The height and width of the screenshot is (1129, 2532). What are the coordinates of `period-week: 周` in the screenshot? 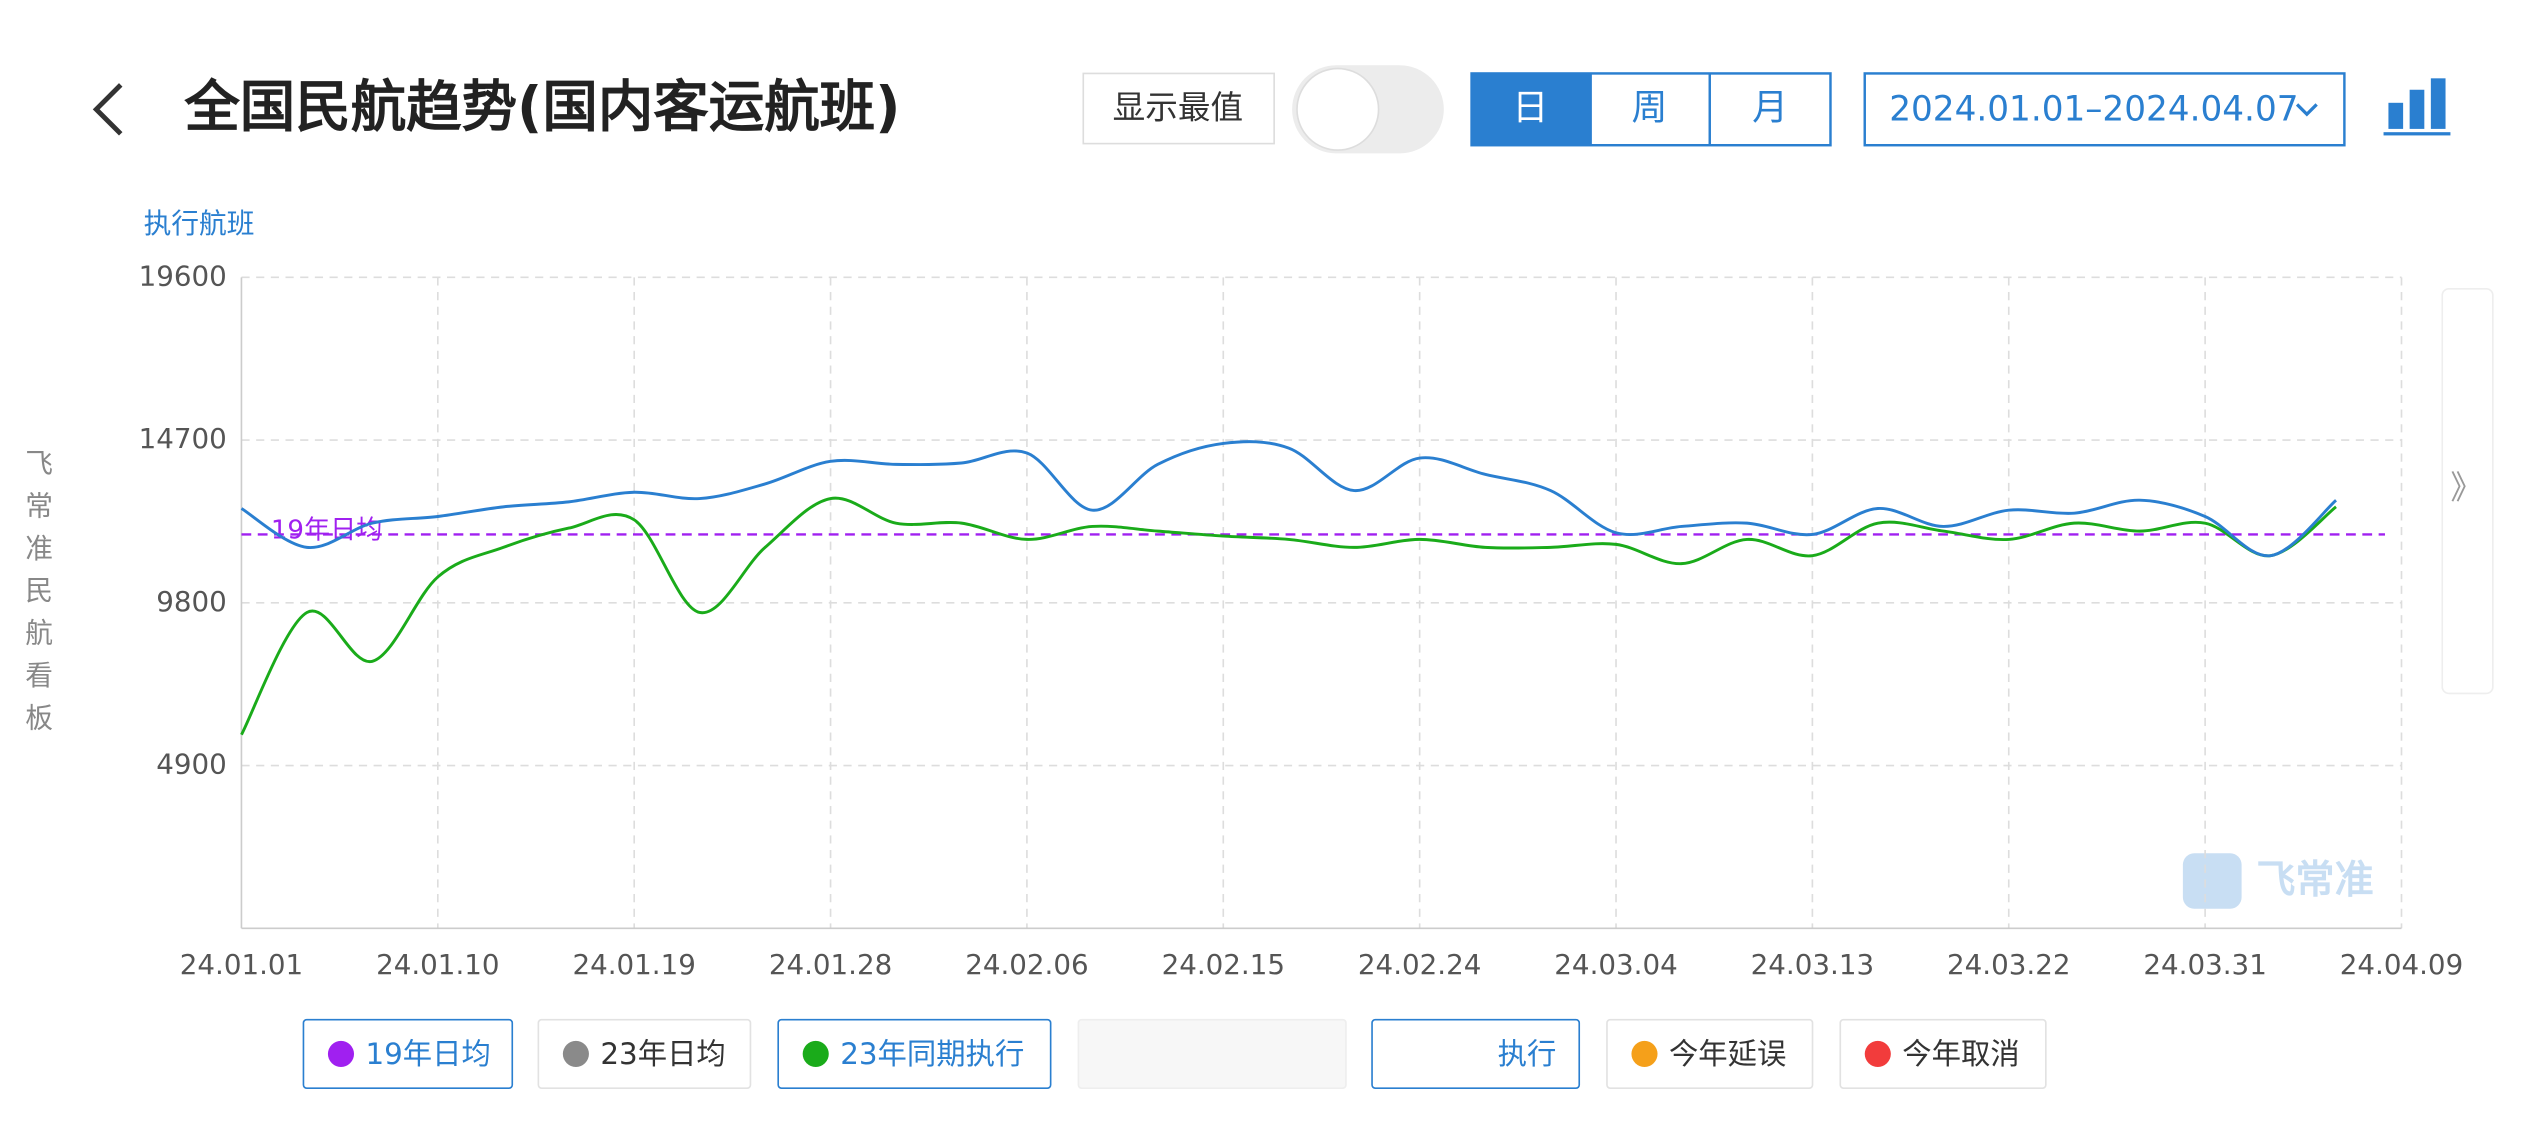 It's located at (1649, 107).